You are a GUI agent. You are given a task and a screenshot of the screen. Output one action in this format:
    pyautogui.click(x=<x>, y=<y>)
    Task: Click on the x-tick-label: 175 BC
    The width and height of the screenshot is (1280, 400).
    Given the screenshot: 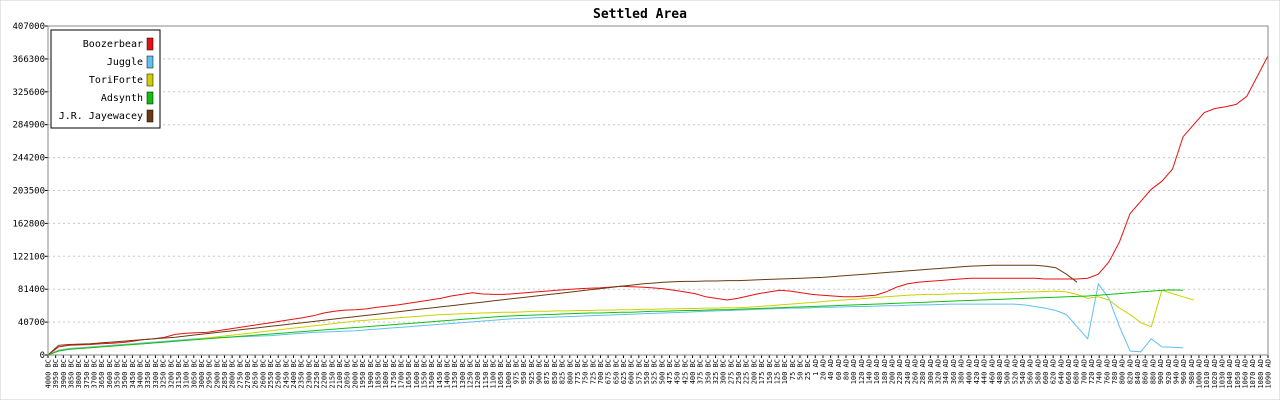 What is the action you would take?
    pyautogui.click(x=762, y=371)
    